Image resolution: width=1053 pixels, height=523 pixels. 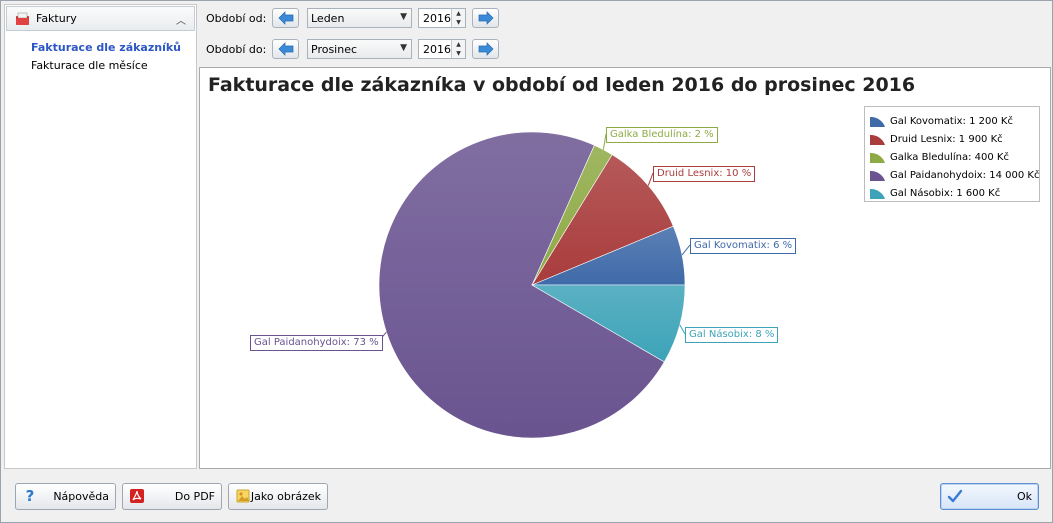 I want to click on legend-label: Druid Lesnix: 1 900 Kč, so click(x=946, y=139).